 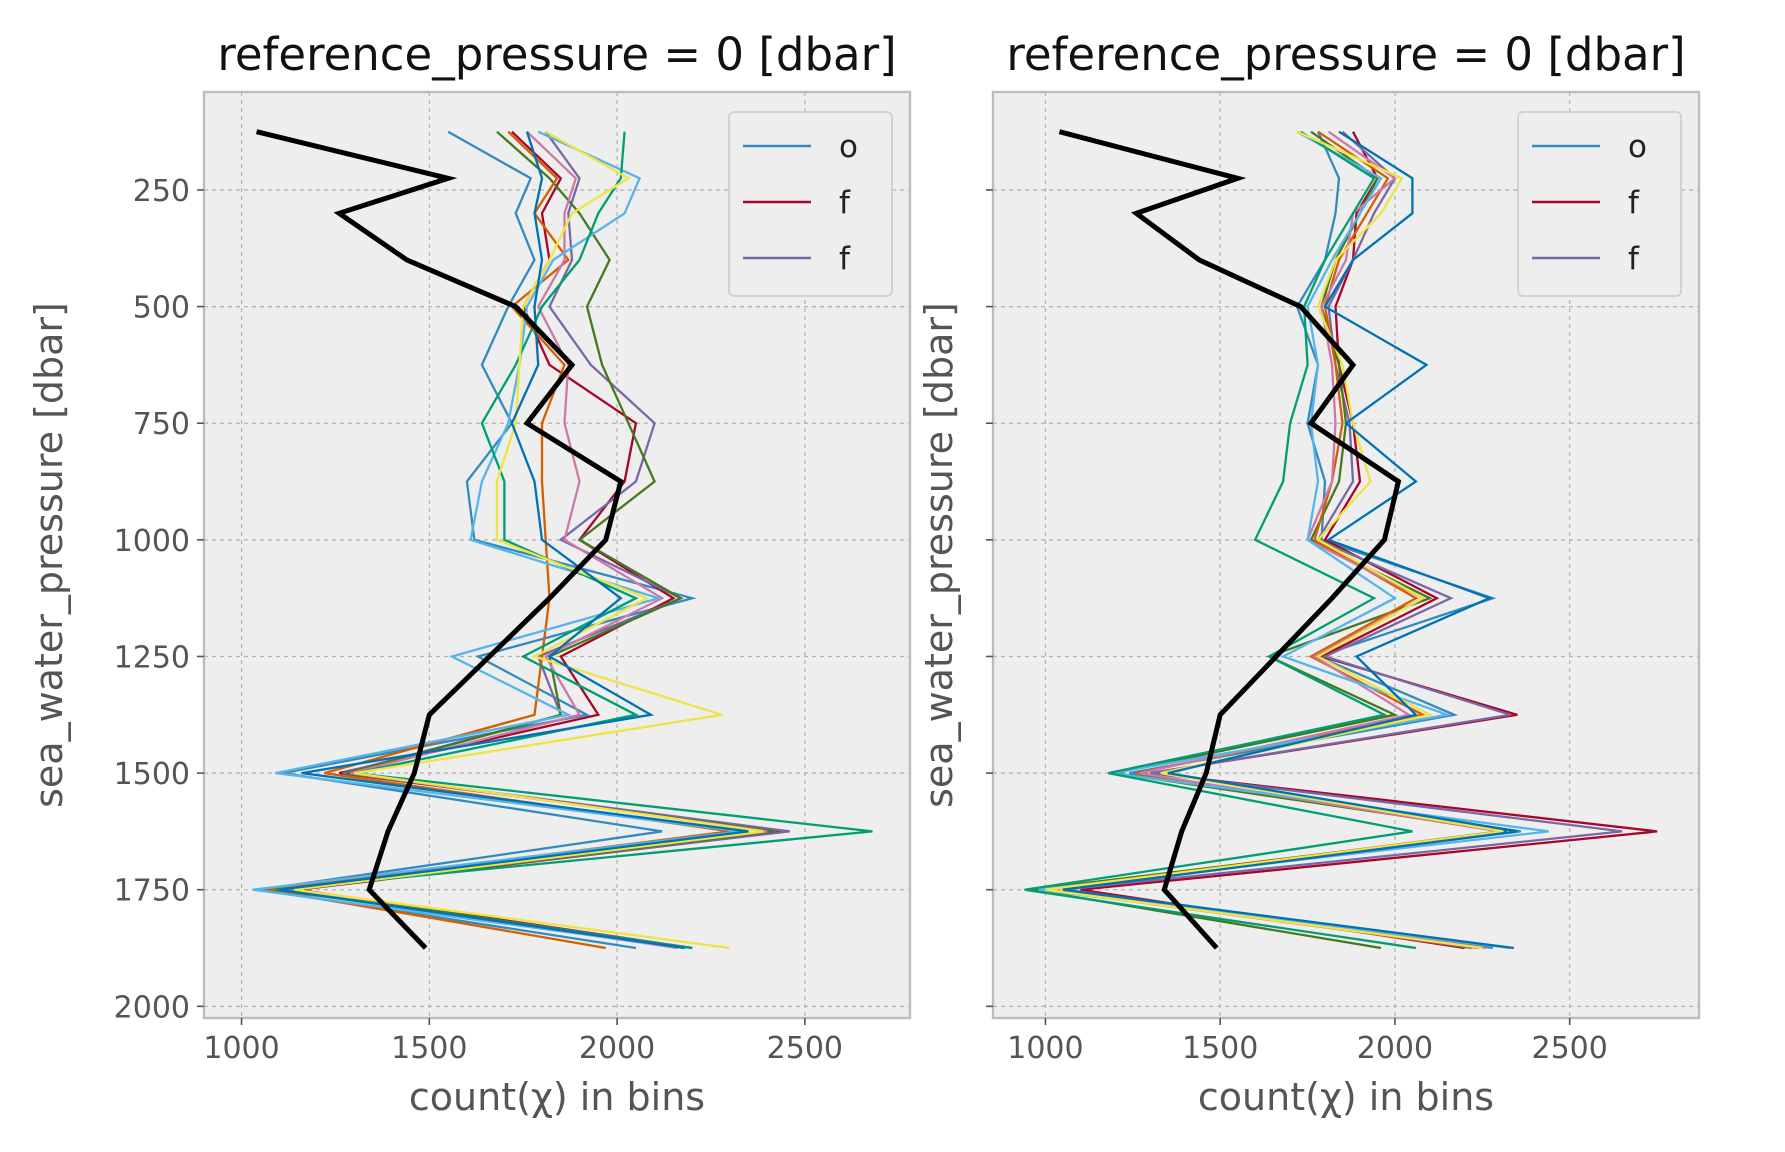 I want to click on y-tick-label: 250, so click(x=161, y=191).